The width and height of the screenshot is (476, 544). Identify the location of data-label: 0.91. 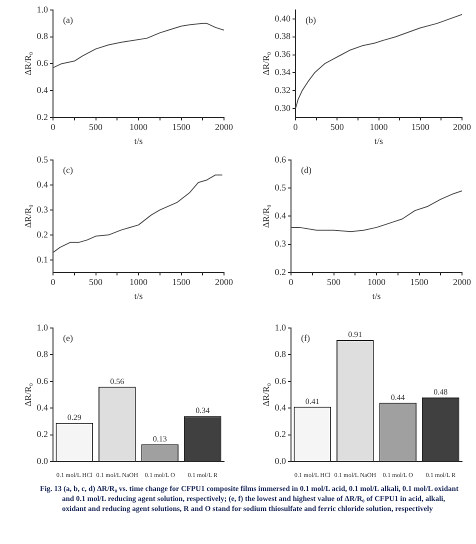
(355, 335).